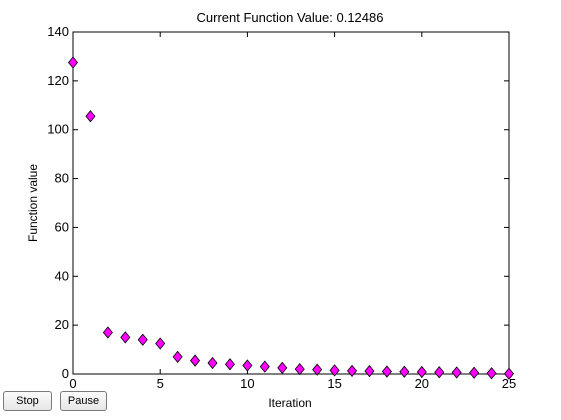  Describe the element at coordinates (247, 383) in the screenshot. I see `x-tick-label: 10` at that location.